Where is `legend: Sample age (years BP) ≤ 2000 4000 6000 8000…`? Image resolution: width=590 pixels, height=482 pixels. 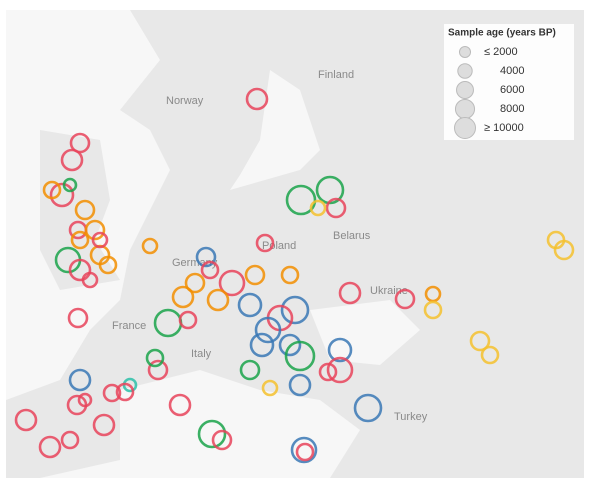 legend: Sample age (years BP) ≤ 2000 4000 6000 8000… is located at coordinates (509, 82).